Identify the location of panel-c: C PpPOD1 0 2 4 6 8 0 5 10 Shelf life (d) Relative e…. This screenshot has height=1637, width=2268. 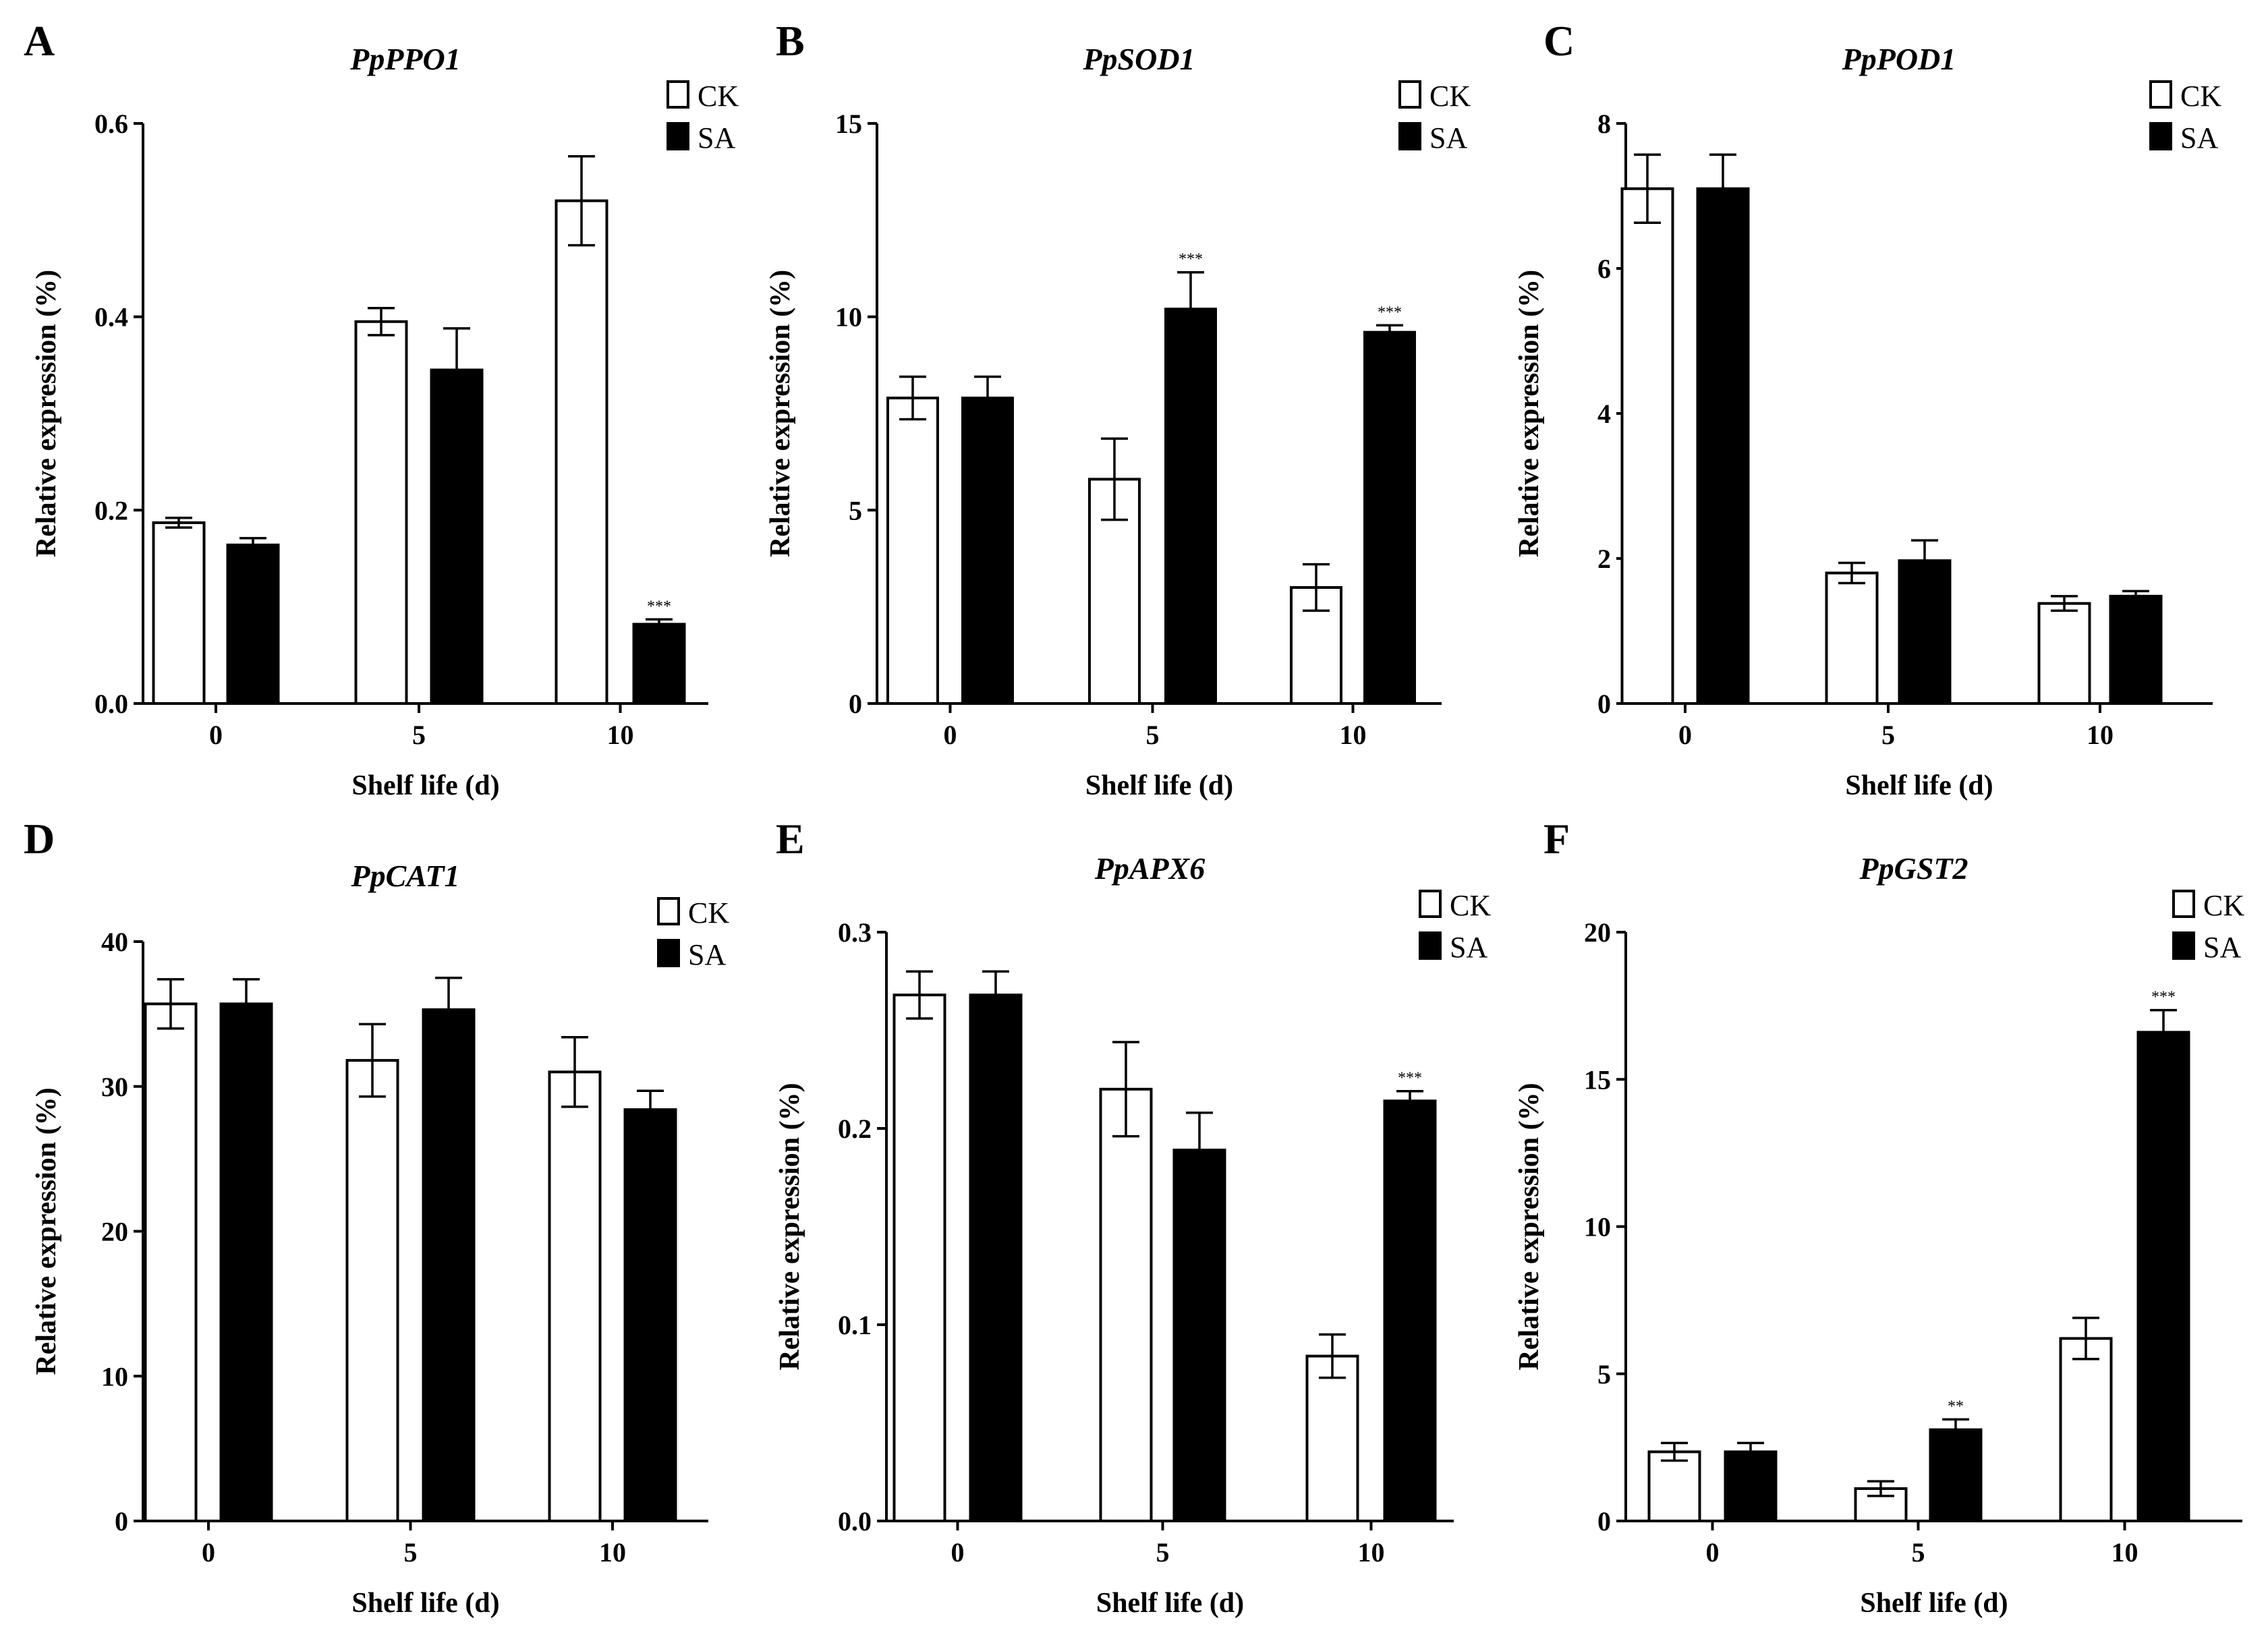
(1867, 409).